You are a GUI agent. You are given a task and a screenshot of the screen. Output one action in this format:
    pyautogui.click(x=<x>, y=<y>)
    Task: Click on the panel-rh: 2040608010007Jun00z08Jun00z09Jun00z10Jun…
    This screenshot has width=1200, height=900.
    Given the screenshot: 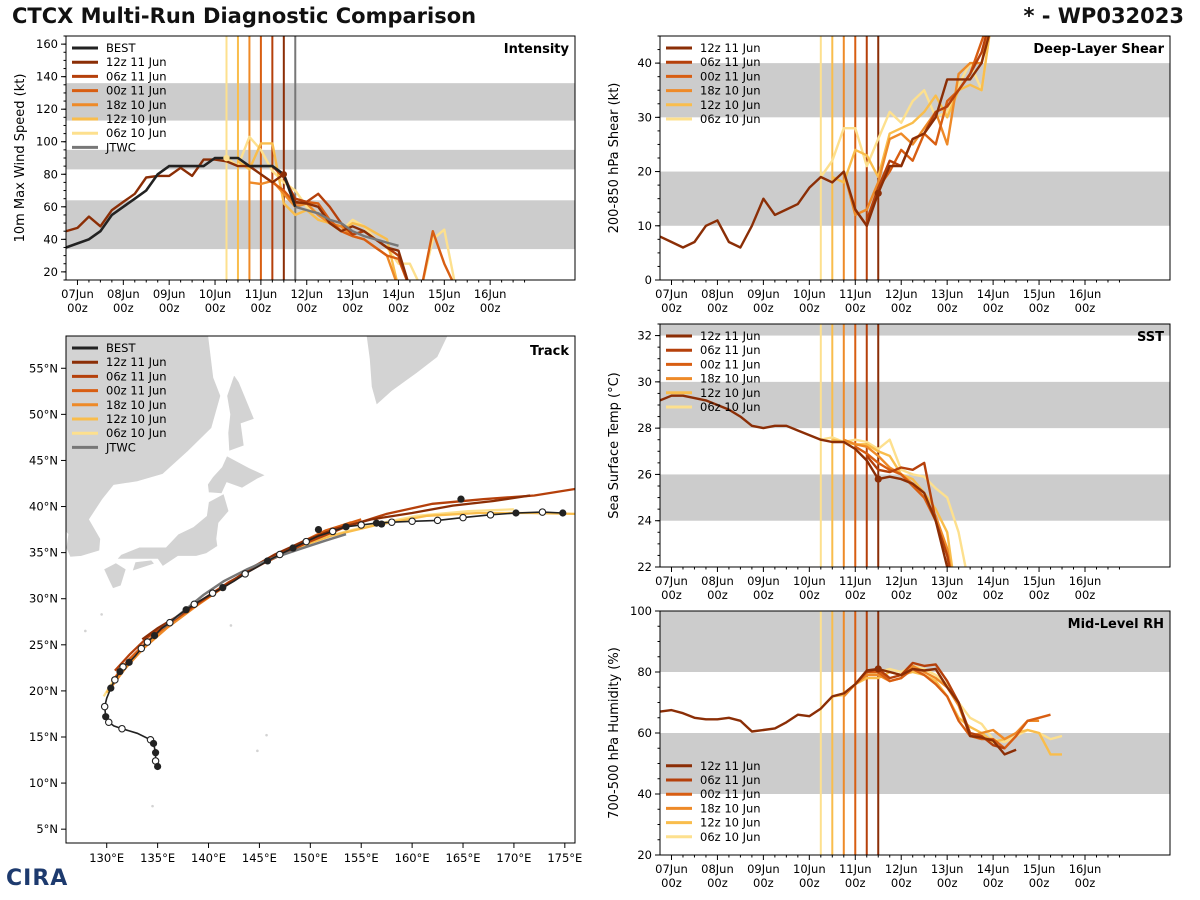 What is the action you would take?
    pyautogui.click(x=889, y=747)
    